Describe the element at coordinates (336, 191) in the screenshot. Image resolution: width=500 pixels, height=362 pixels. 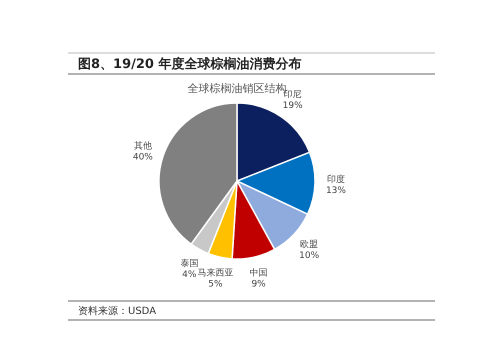
I see `data-label: 13%` at that location.